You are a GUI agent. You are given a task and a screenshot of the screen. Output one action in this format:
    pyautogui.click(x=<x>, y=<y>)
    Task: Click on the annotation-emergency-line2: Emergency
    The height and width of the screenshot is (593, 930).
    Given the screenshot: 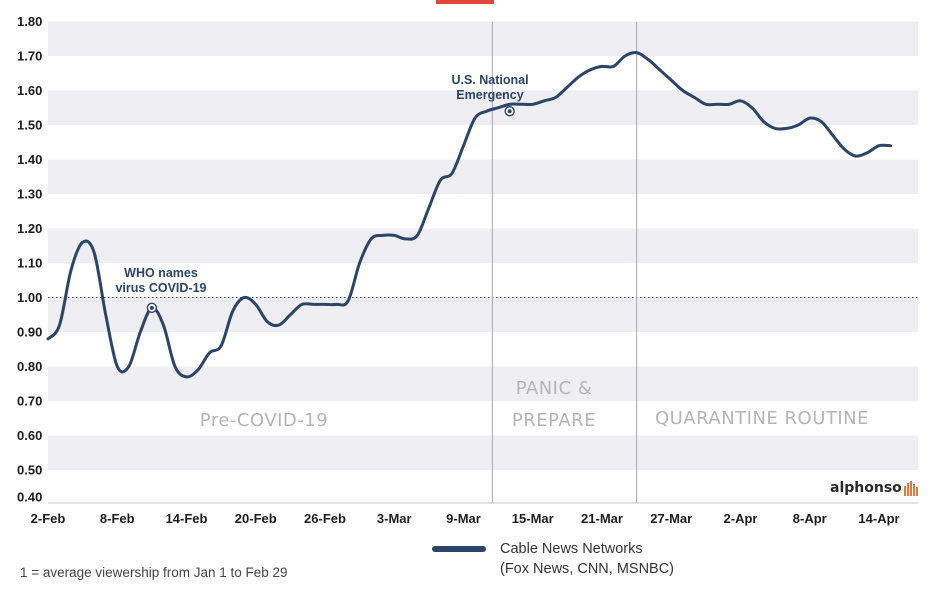 What is the action you would take?
    pyautogui.click(x=489, y=95)
    